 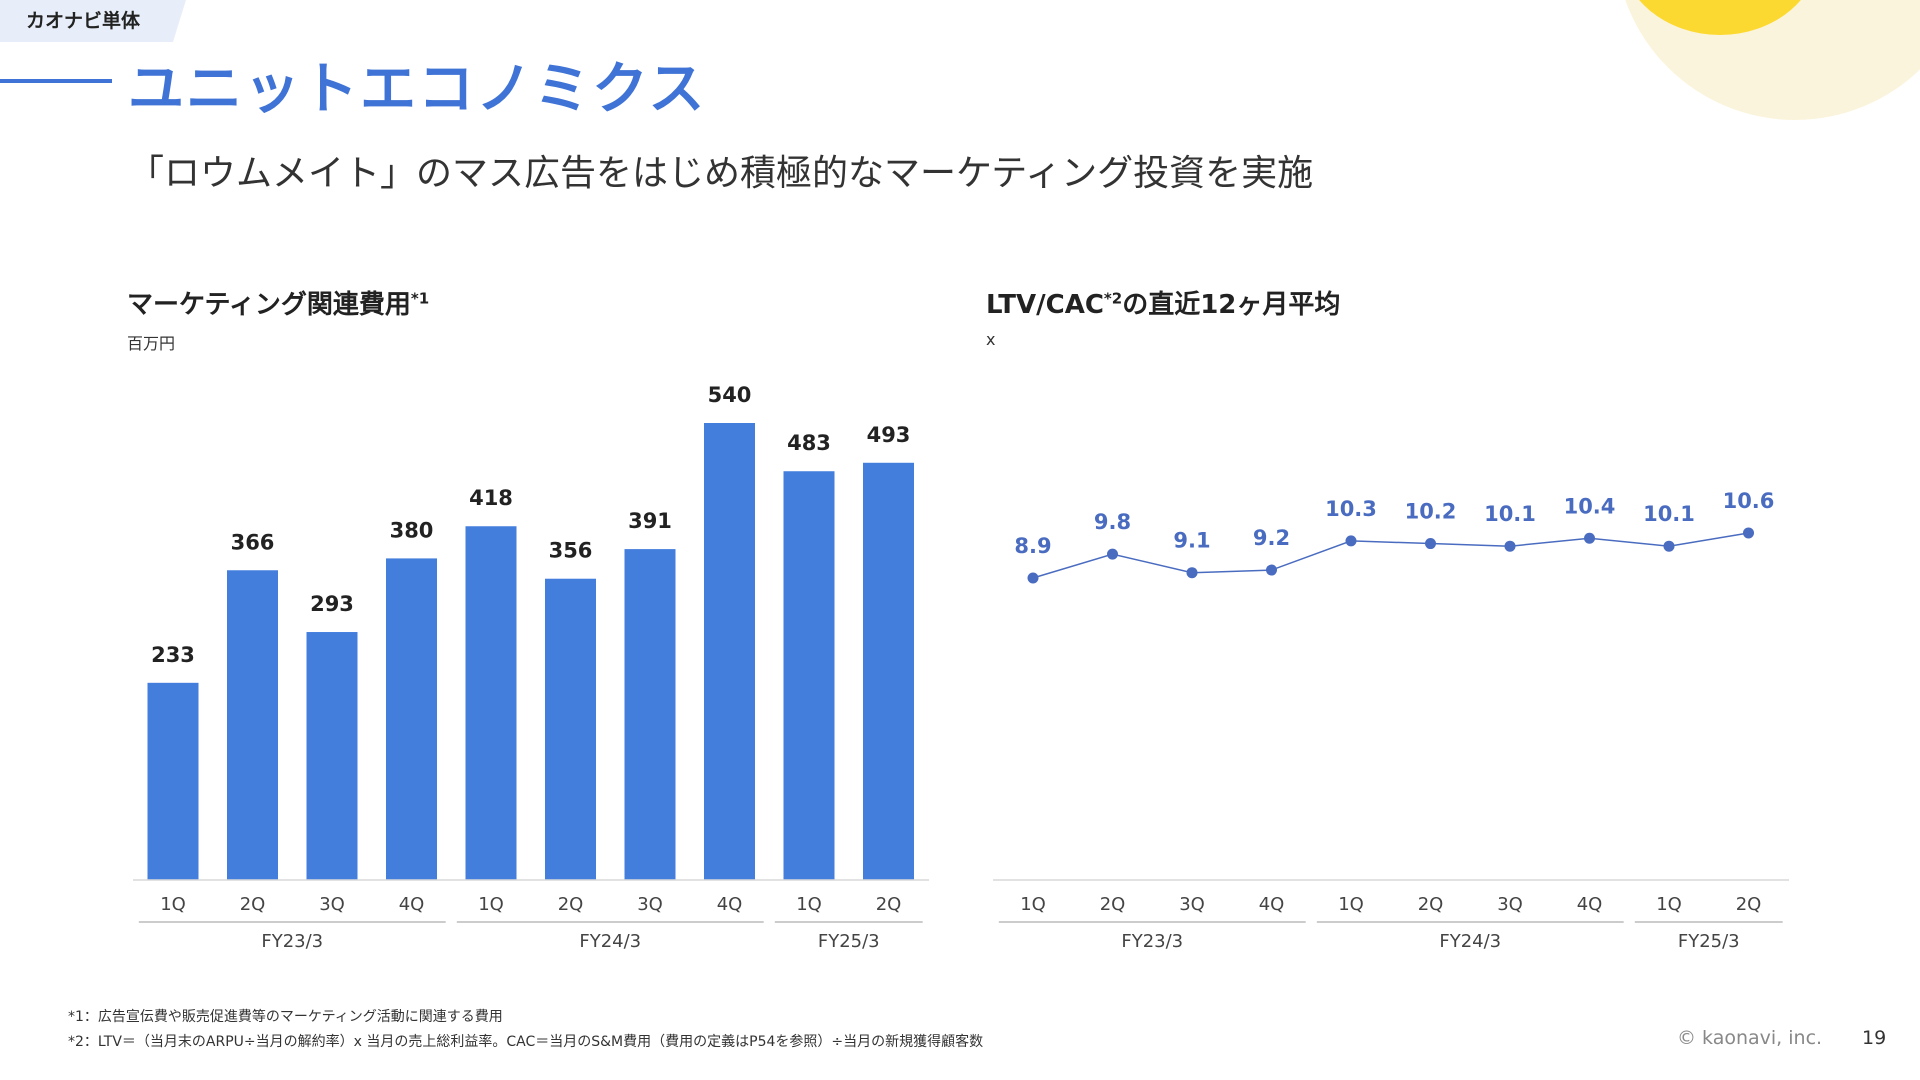 I want to click on right-chart-title-ltvcac: LTV/CAC, so click(x=1045, y=305).